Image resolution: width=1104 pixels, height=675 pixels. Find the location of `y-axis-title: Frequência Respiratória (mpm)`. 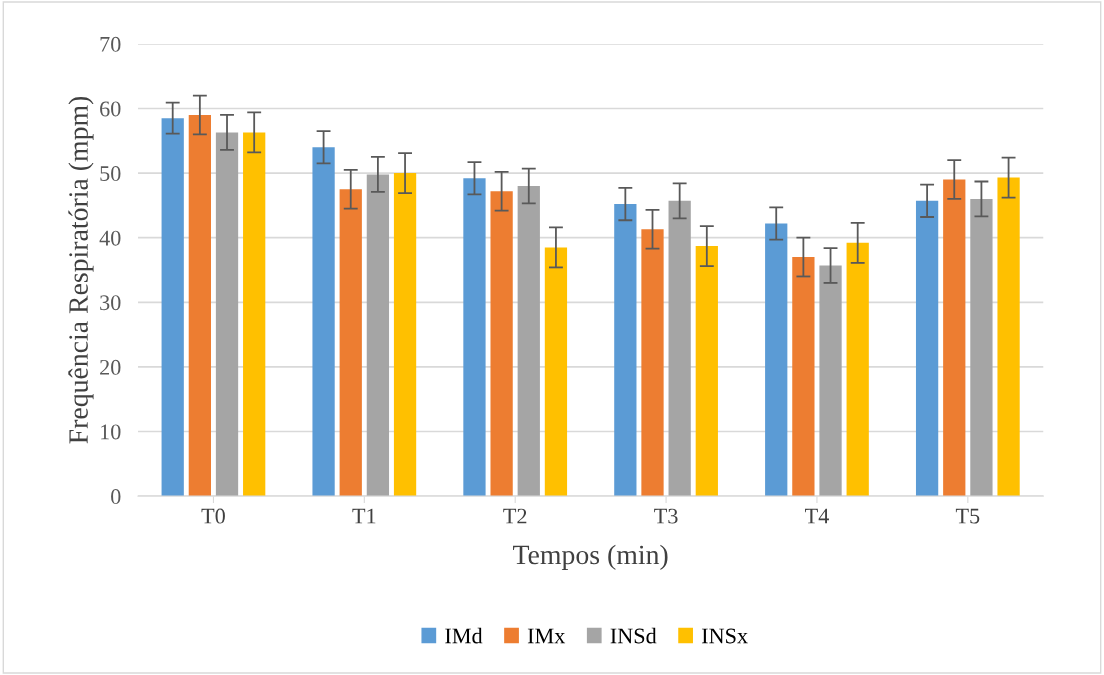

y-axis-title: Frequência Respiratória (mpm) is located at coordinates (81, 270).